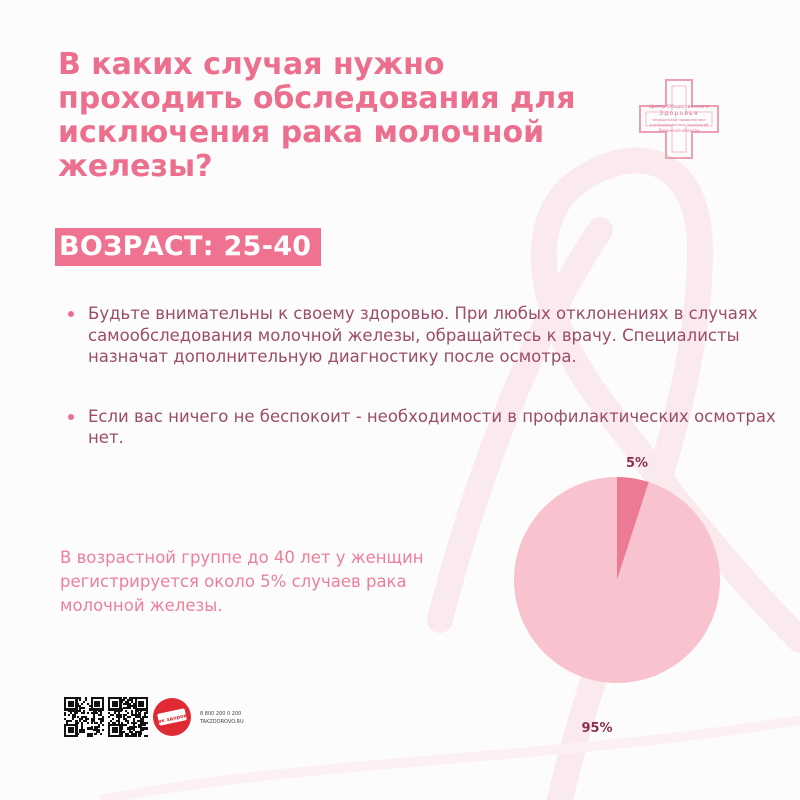 This screenshot has width=800, height=800. Describe the element at coordinates (679, 130) in the screenshot. I see `logo-line-5: Рязанской области` at that location.